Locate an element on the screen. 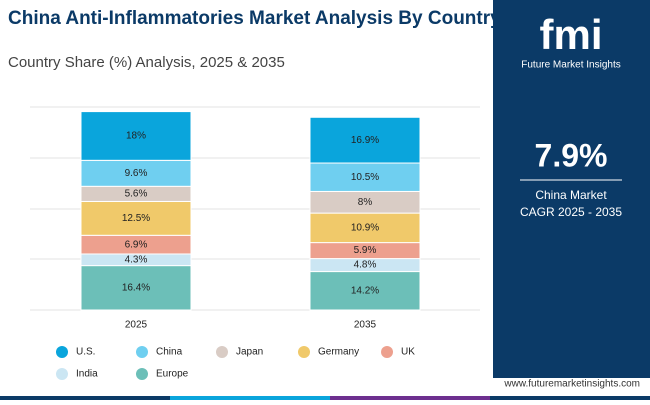 This screenshot has height=405, width=650. data-label: 10.5% is located at coordinates (365, 177).